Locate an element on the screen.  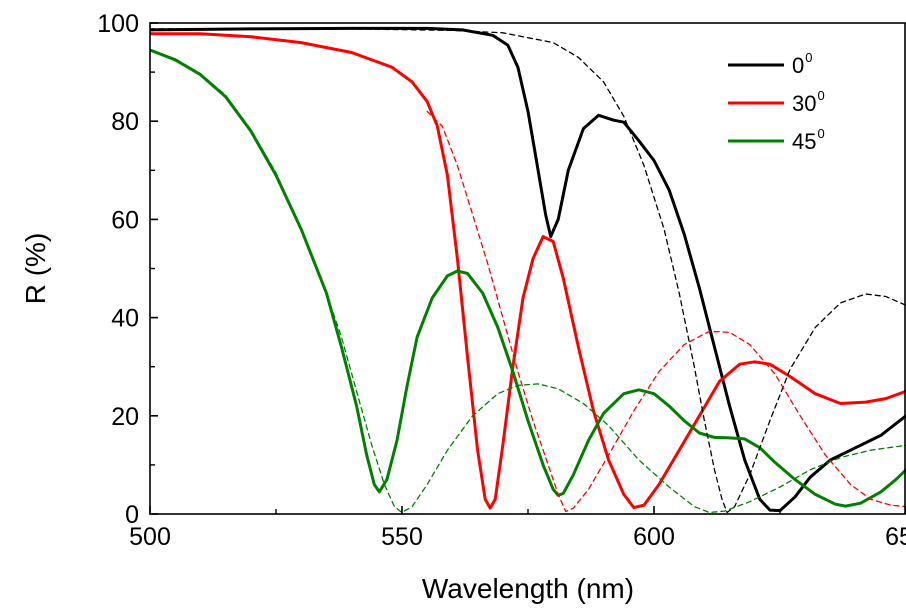
x-axis-title: Wavelength (nm) is located at coordinates (528, 588).